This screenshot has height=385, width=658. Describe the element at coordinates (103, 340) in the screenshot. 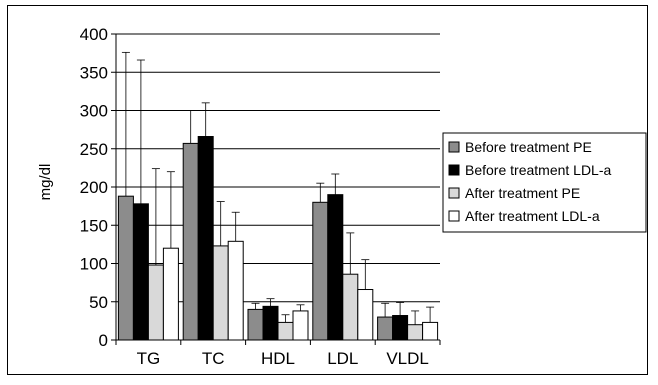

I see `y-tick-label: 0` at that location.